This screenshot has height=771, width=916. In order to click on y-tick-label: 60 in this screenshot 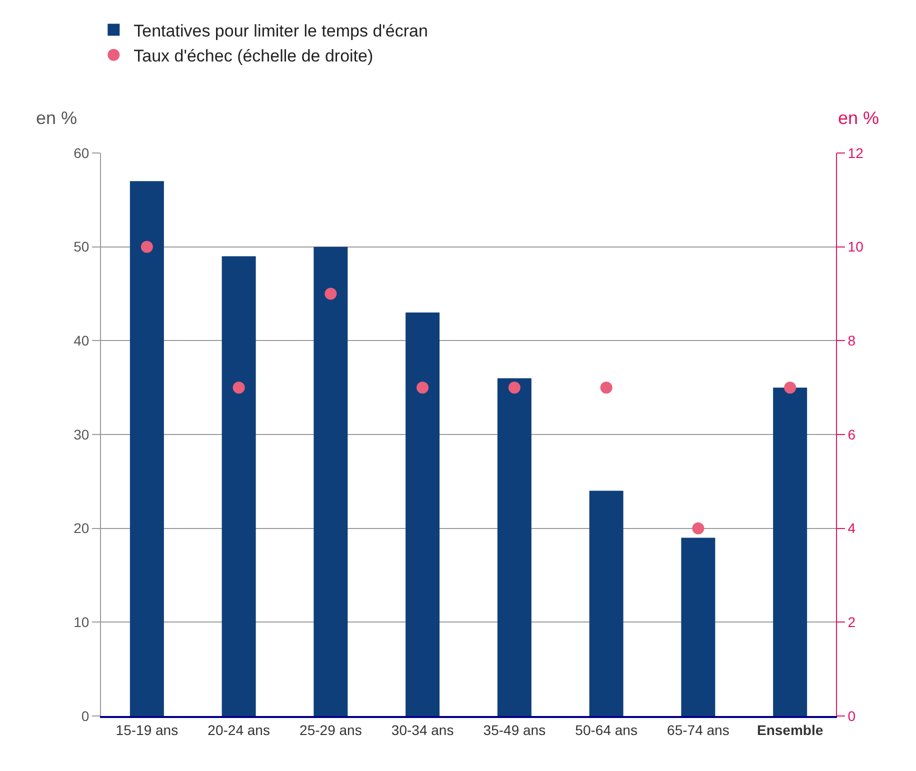, I will do `click(82, 152)`.